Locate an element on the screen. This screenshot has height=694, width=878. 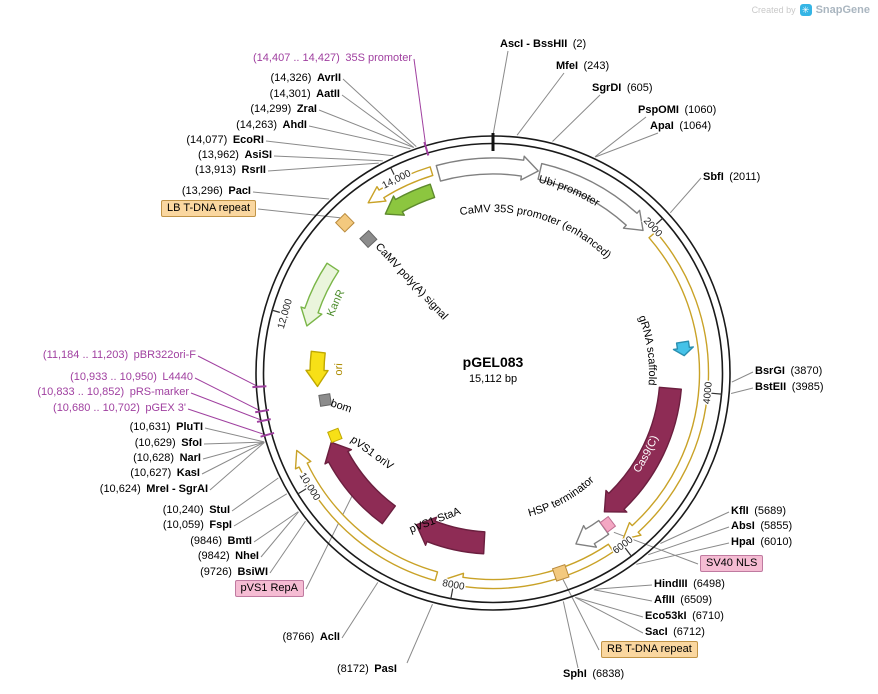
site-position: (10,240) is located at coordinates (183, 510).